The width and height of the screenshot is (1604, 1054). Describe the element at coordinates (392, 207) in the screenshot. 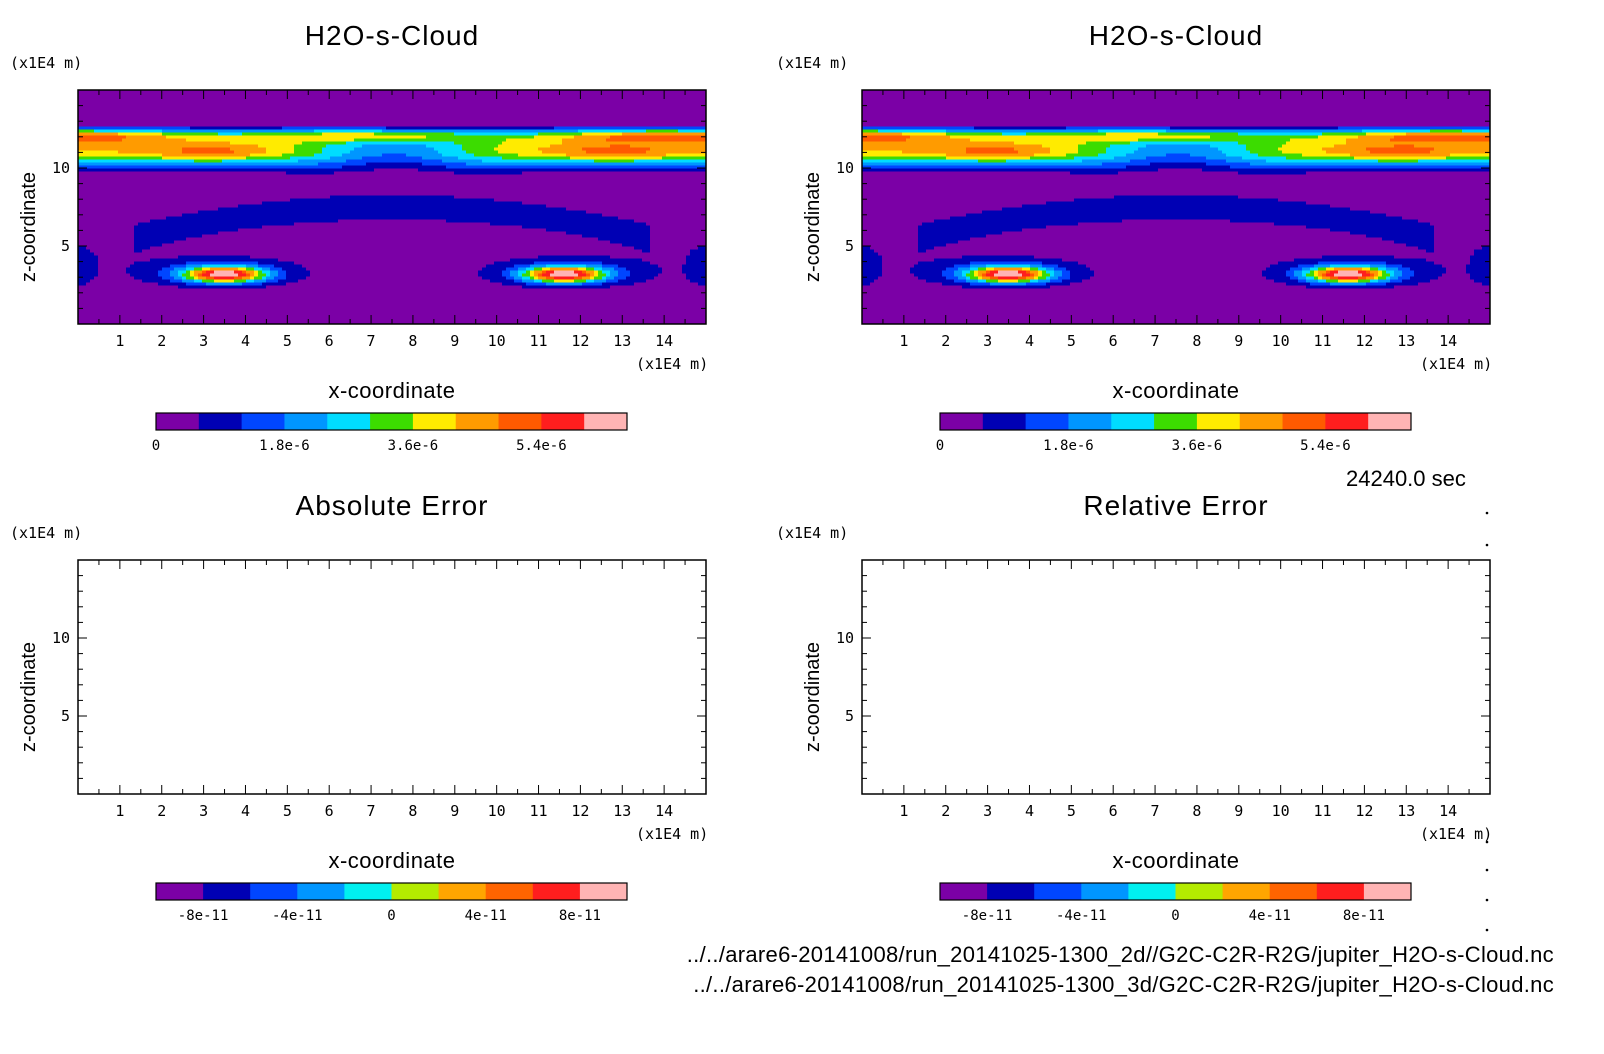

I see `heatmap-cells` at that location.